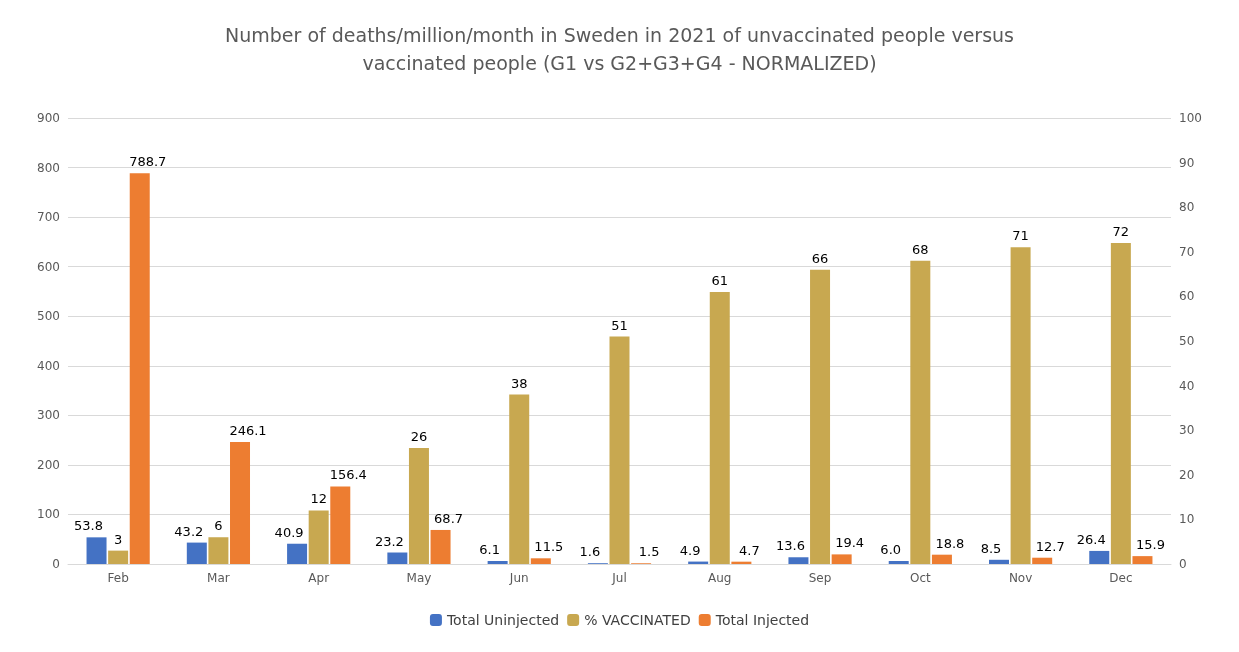 The height and width of the screenshot is (652, 1239). Describe the element at coordinates (218, 526) in the screenshot. I see `data-label: 6` at that location.